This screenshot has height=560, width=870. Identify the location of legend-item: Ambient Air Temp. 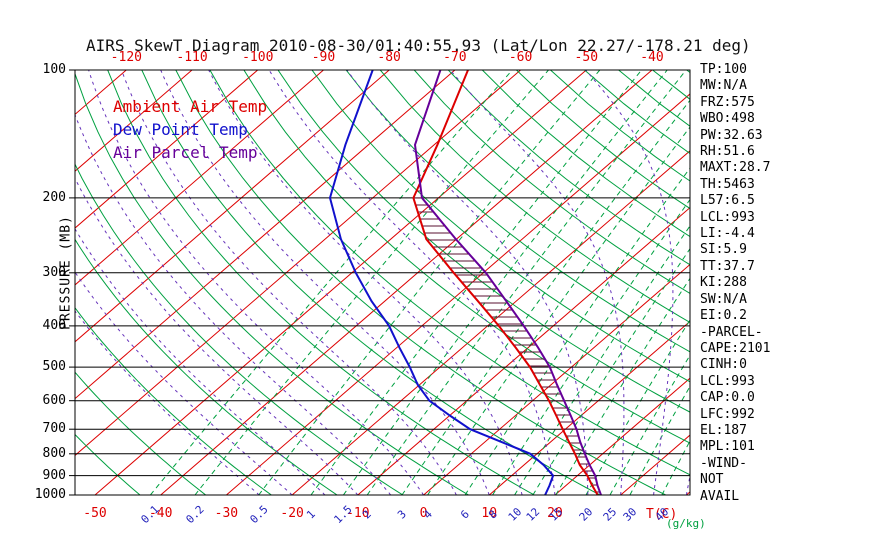
(190, 106).